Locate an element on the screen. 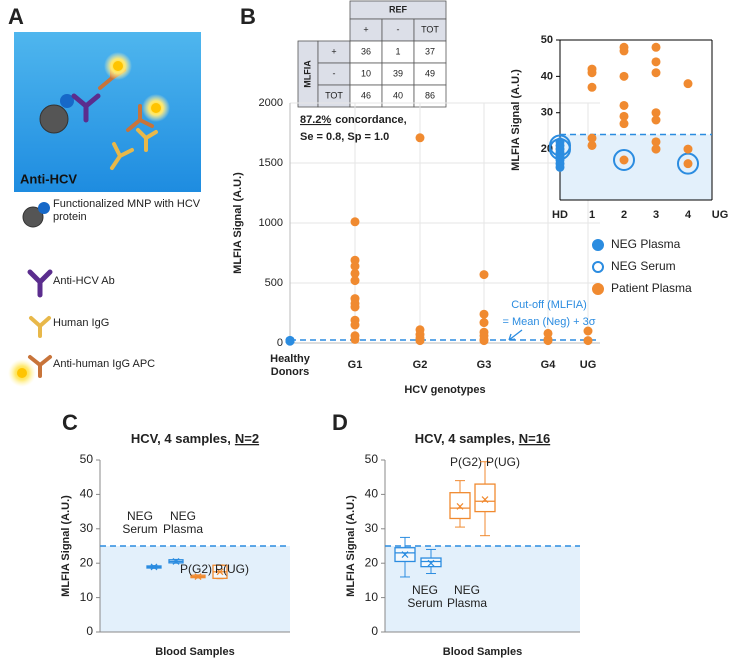 The image size is (732, 661). legend-marker is located at coordinates (598, 289).